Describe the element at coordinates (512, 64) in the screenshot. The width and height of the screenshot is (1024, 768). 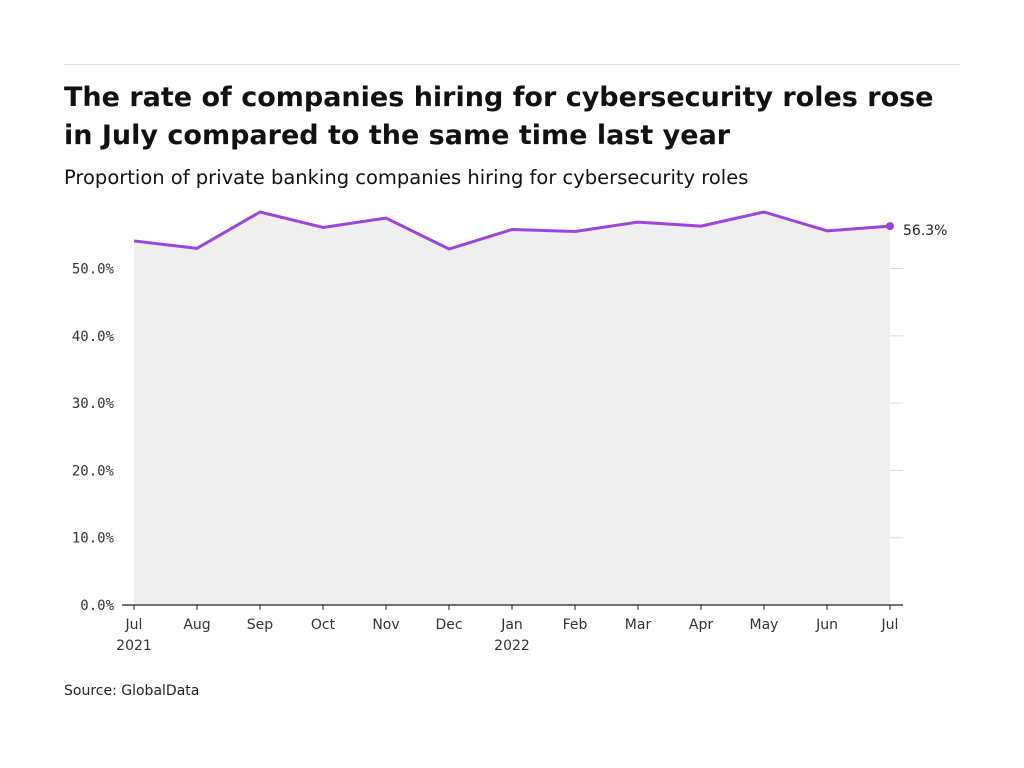
I see `top-divider` at that location.